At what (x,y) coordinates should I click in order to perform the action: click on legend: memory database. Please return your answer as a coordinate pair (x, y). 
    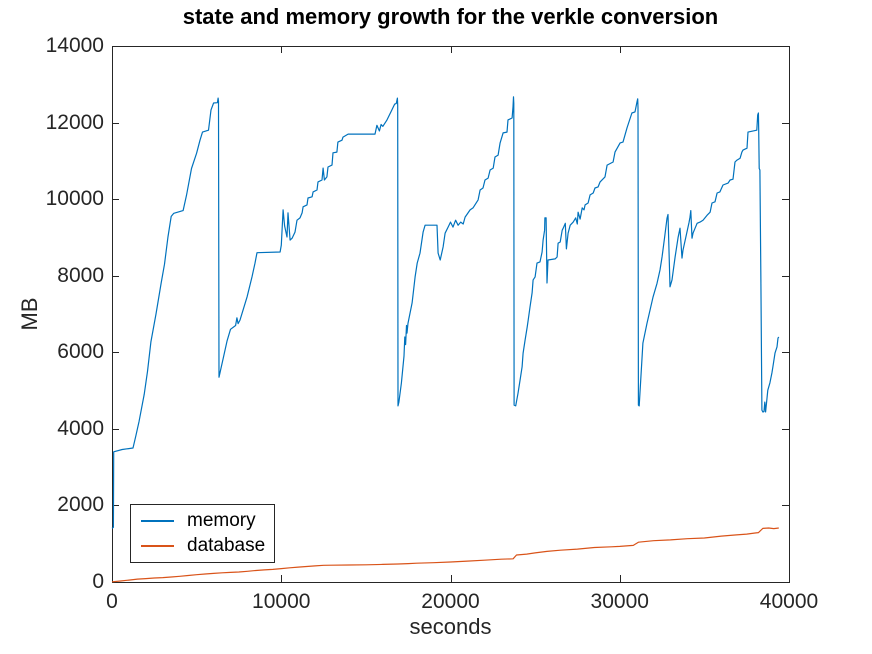
    Looking at the image, I should click on (202, 533).